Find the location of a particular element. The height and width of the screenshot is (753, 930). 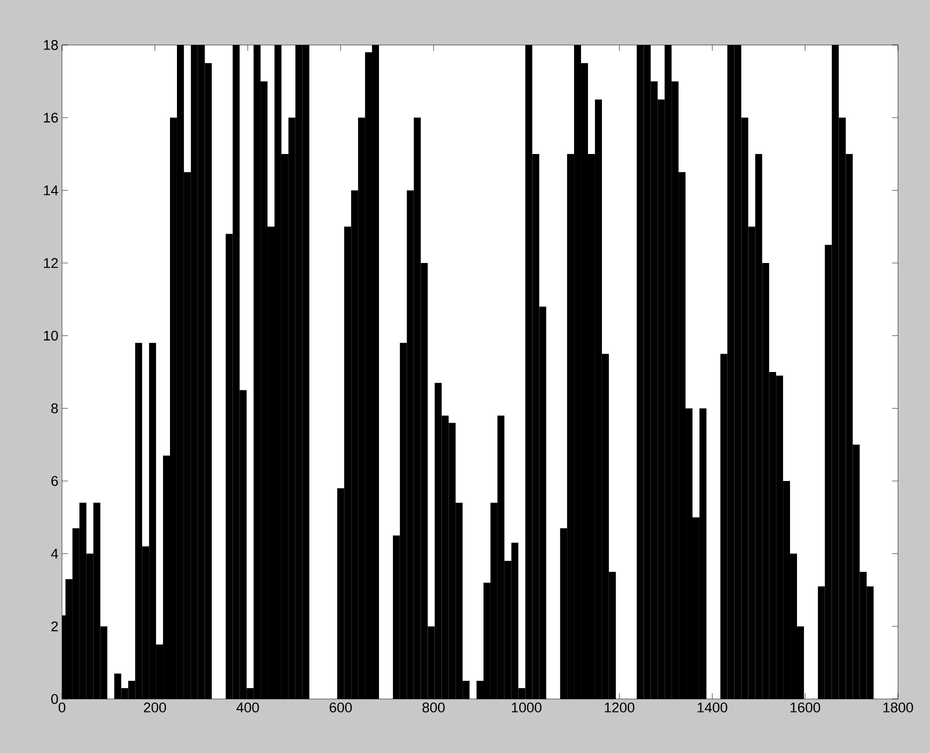

x-tick-label: 1400 is located at coordinates (713, 707).